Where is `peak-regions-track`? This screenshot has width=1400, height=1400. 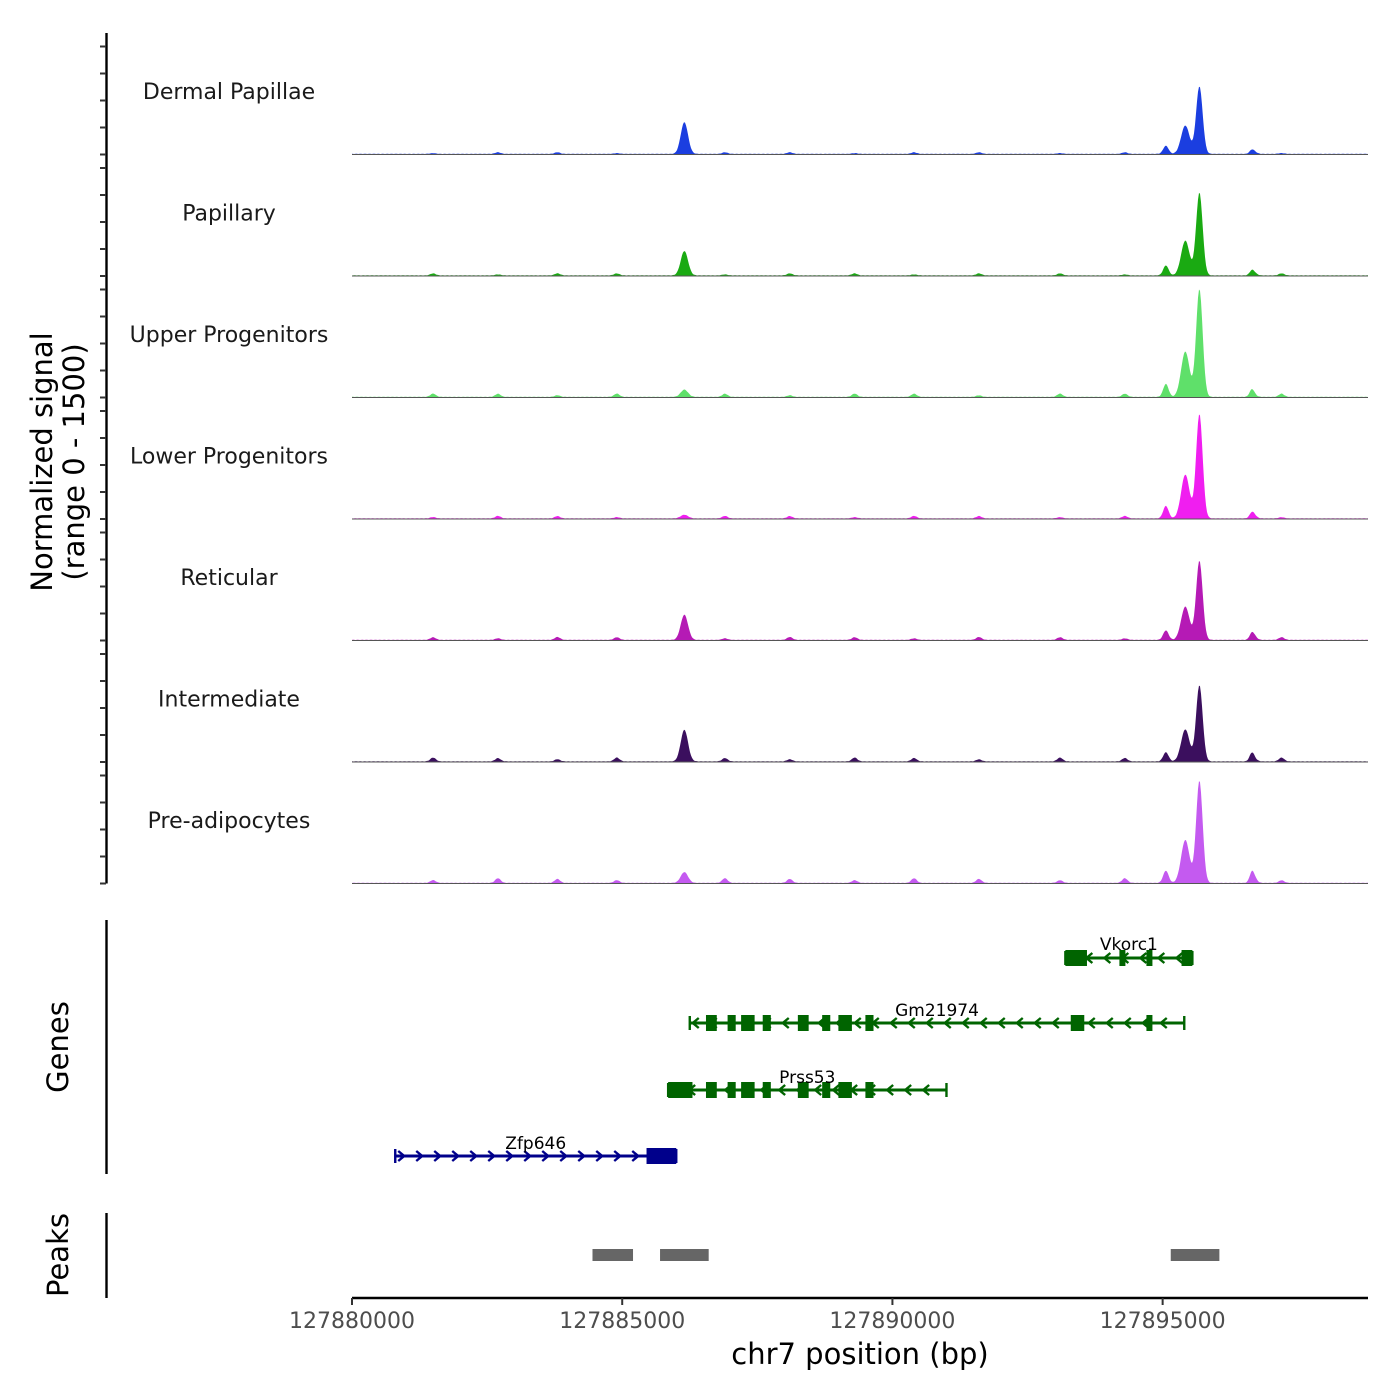
peak-regions-track is located at coordinates (906, 1255).